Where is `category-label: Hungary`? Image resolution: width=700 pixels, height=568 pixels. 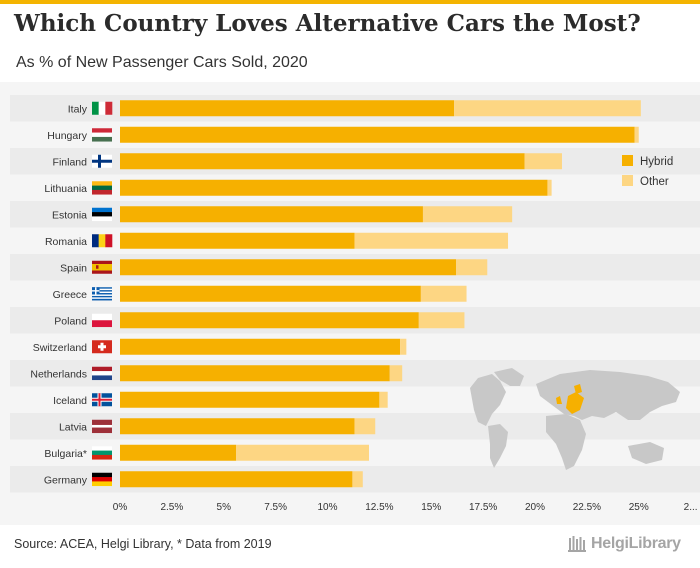
category-label: Hungary is located at coordinates (67, 136).